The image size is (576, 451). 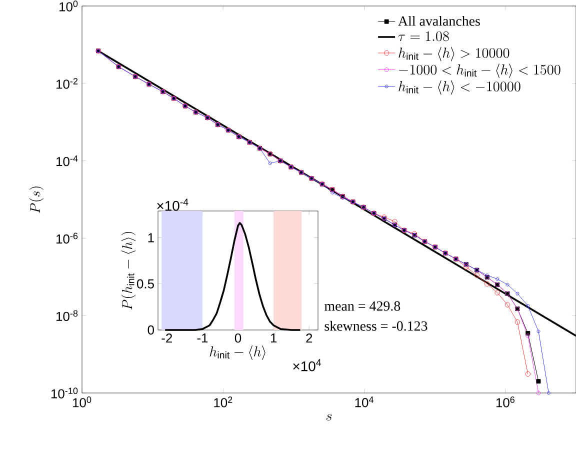 What do you see at coordinates (238, 338) in the screenshot?
I see `x-tick-label: 0` at bounding box center [238, 338].